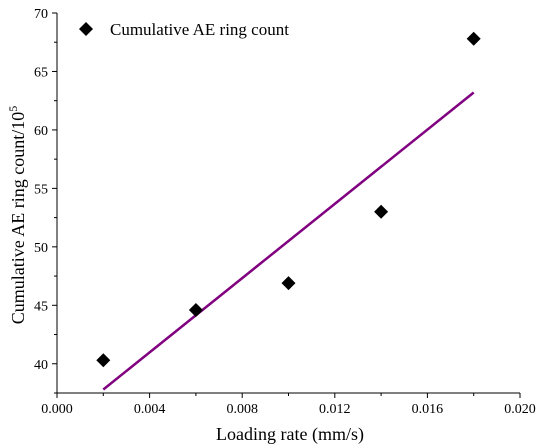  What do you see at coordinates (290, 434) in the screenshot?
I see `x-axis-title: Loading rate (mm/s)` at bounding box center [290, 434].